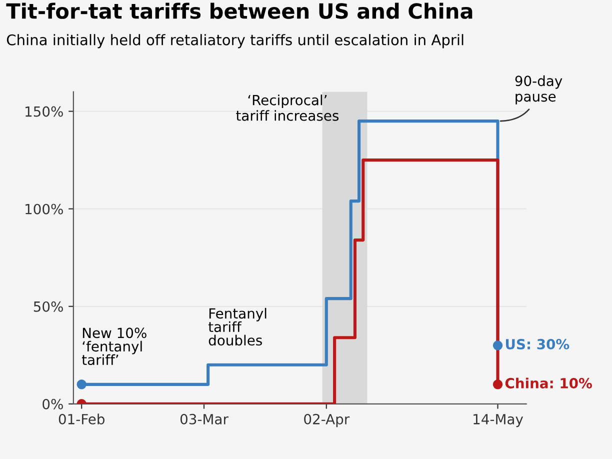 The image size is (612, 459). What do you see at coordinates (81, 419) in the screenshot?
I see `x-tick-label: 01-Feb` at bounding box center [81, 419].